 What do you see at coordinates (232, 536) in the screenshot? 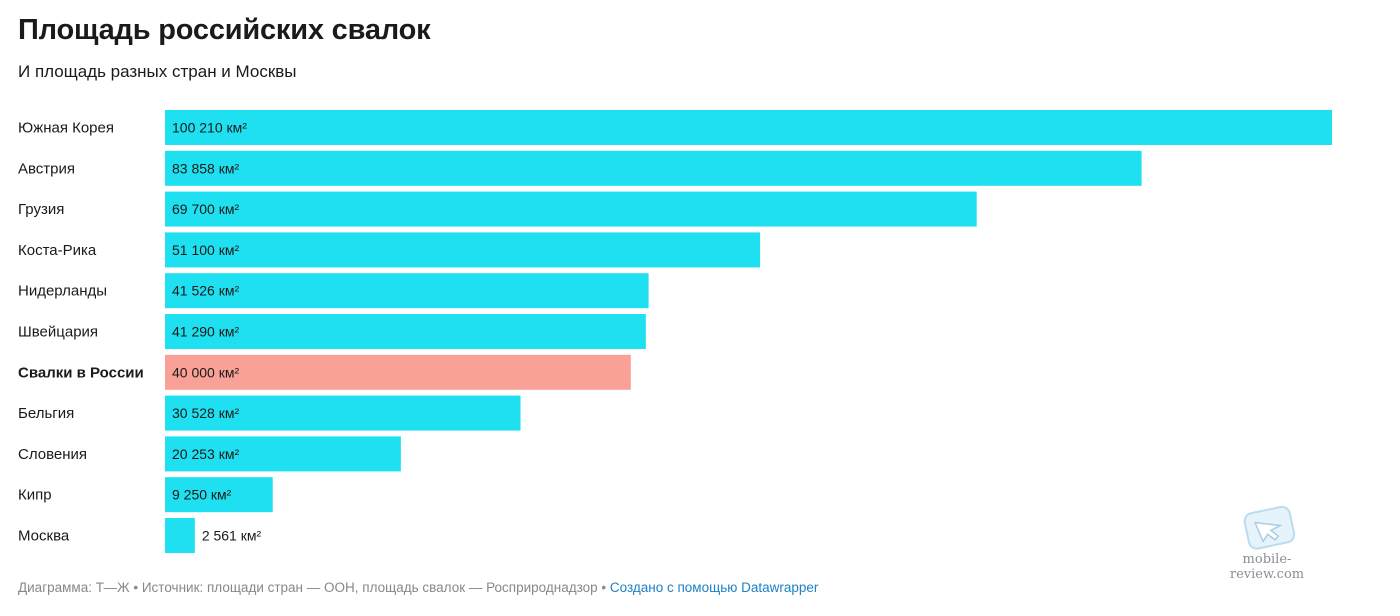
I see `value-label: 2 561 км²` at bounding box center [232, 536].